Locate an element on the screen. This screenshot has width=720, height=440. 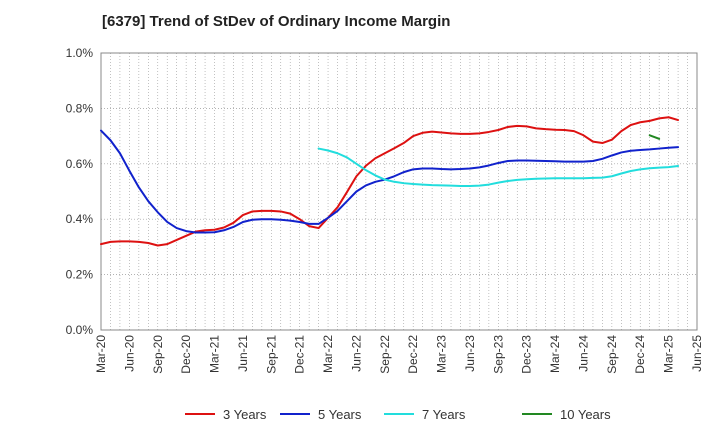
x-tick-label: Mar-20 is located at coordinates (101, 354).